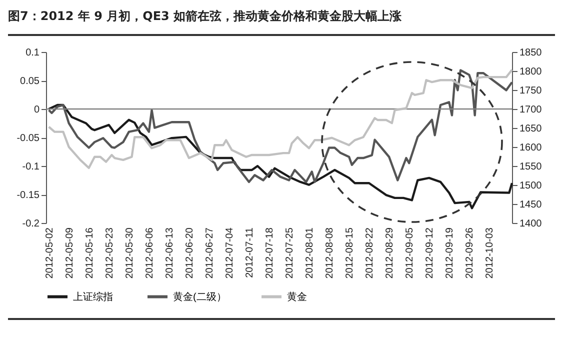 This screenshot has height=358, width=586. What do you see at coordinates (93, 296) in the screenshot?
I see `legend-label: 上证综指` at bounding box center [93, 296].